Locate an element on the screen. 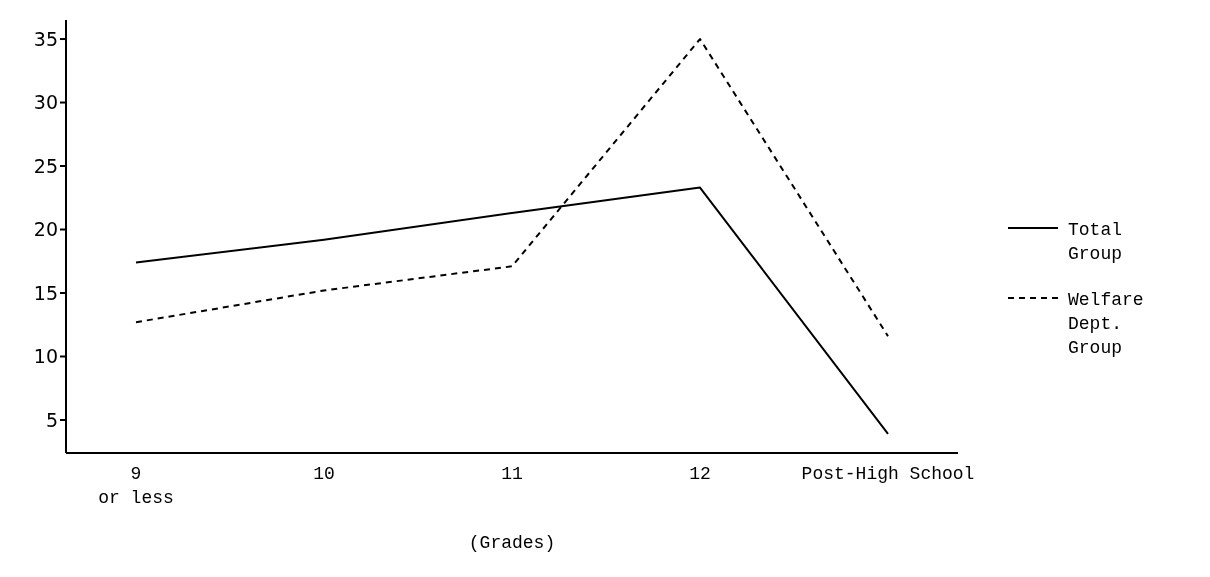 The image size is (1210, 577). y-tick-label: 15 is located at coordinates (45, 292).